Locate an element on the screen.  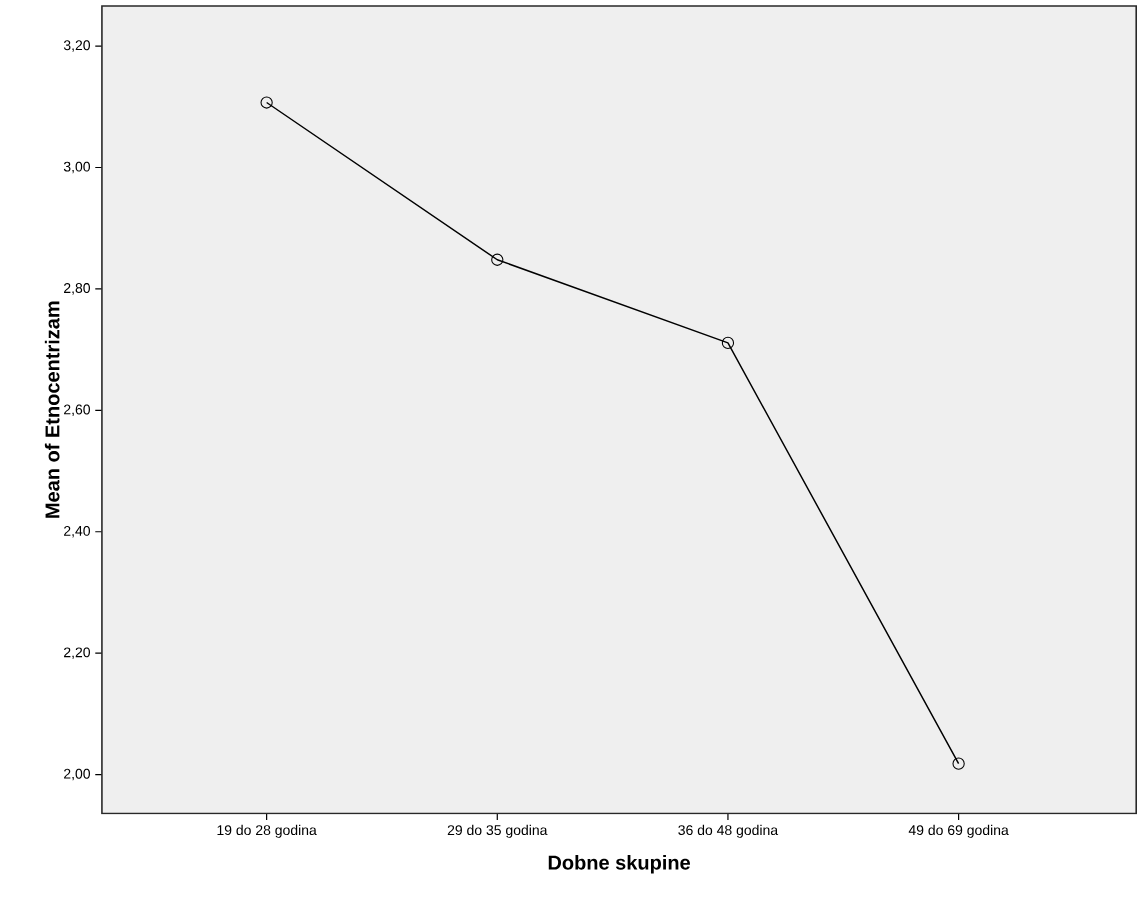
x-tick-label: 49 do 69 godina is located at coordinates (958, 831).